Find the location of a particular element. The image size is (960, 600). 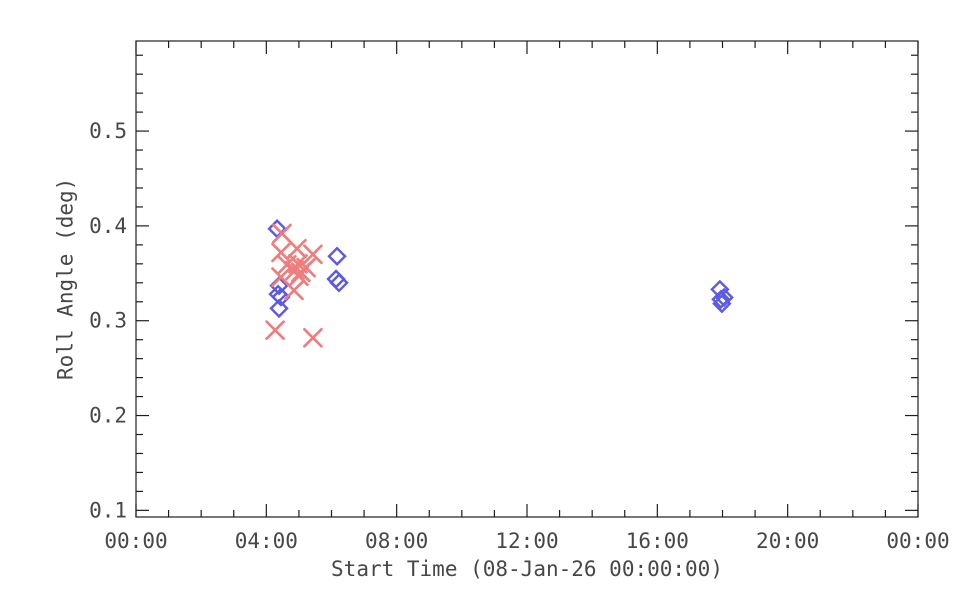

y-tick-label: 0.4 is located at coordinates (108, 226).